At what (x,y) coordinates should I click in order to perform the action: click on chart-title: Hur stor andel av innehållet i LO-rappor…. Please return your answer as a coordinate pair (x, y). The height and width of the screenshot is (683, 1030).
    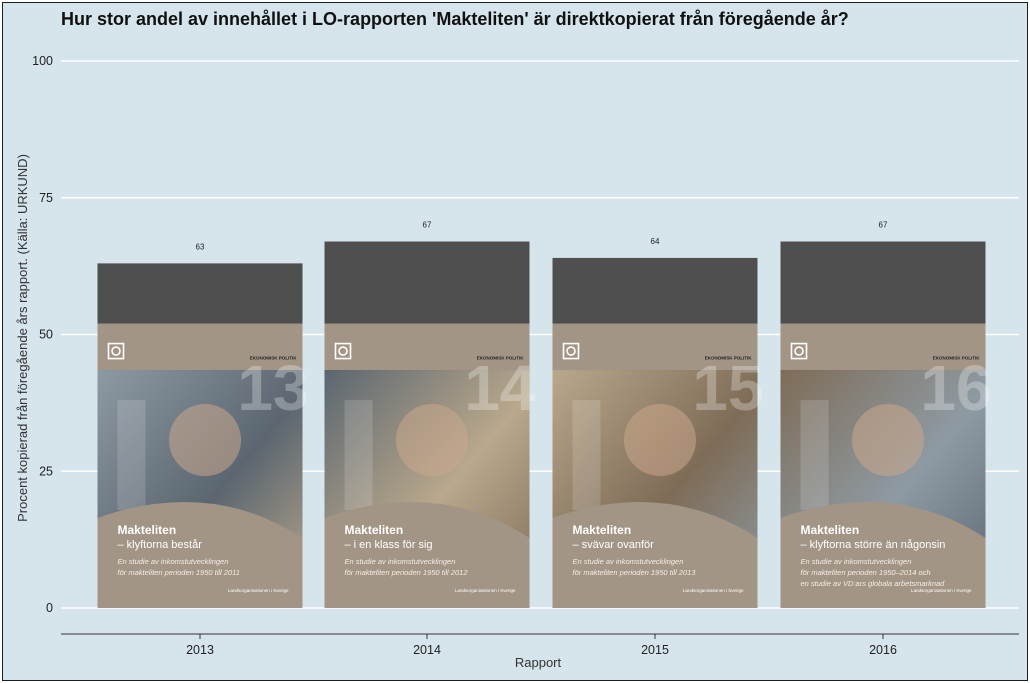
    Looking at the image, I should click on (455, 19).